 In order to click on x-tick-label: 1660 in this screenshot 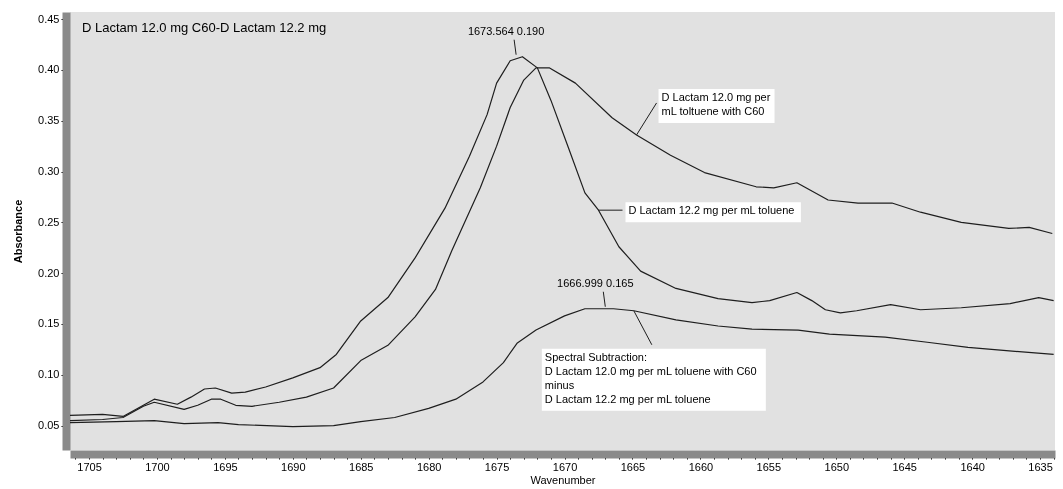, I will do `click(701, 466)`.